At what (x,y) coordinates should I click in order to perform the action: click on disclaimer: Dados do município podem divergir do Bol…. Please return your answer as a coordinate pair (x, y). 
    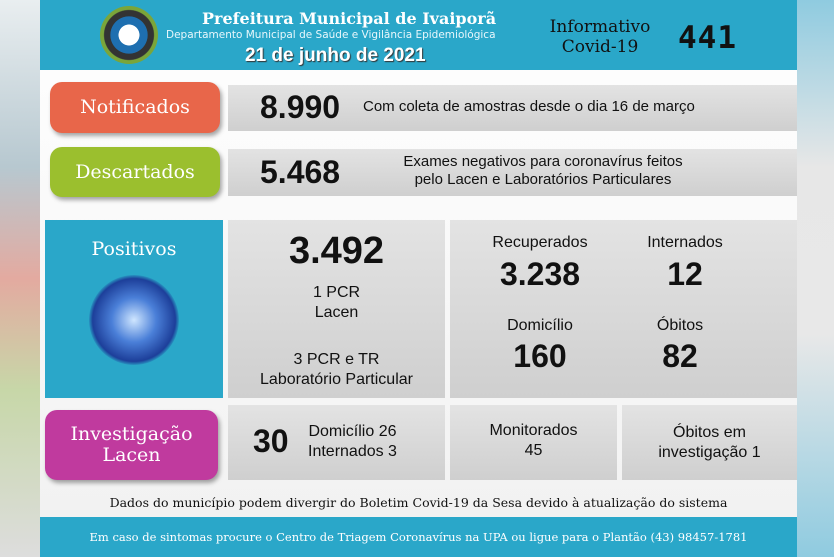
    Looking at the image, I should click on (418, 502).